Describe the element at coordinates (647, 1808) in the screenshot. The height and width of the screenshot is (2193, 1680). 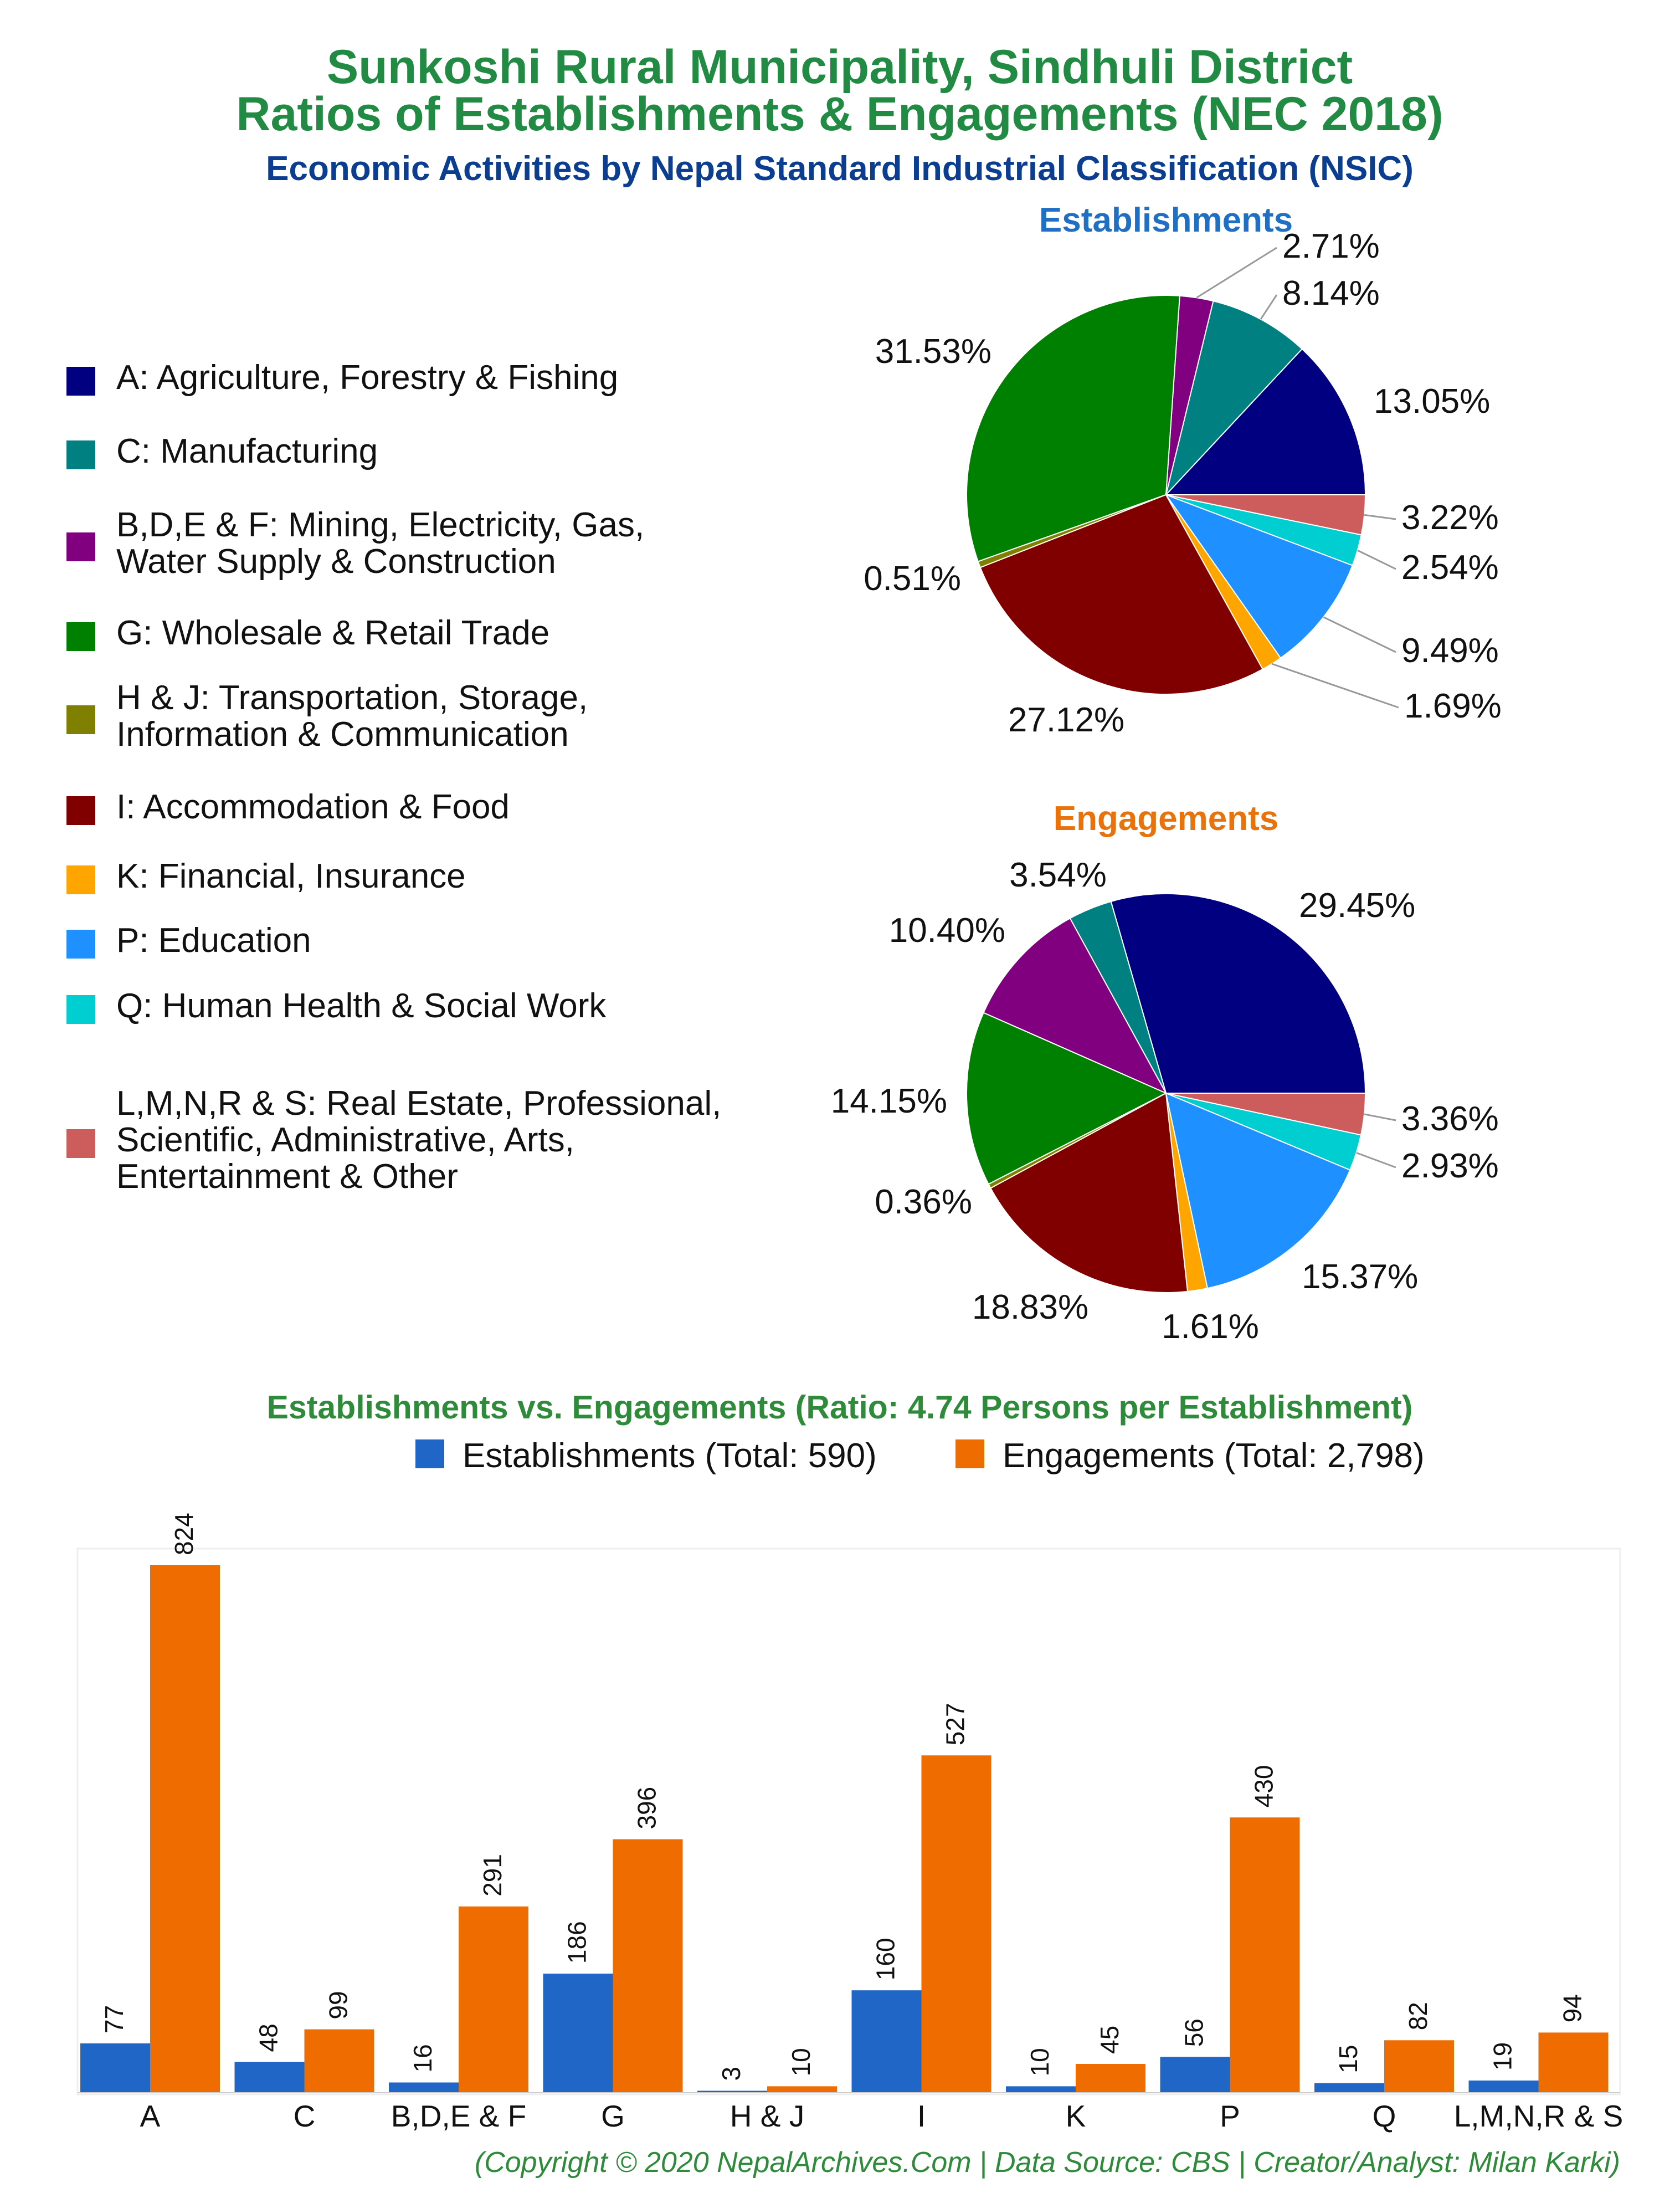
I see `bar-value-g-1: 396` at that location.